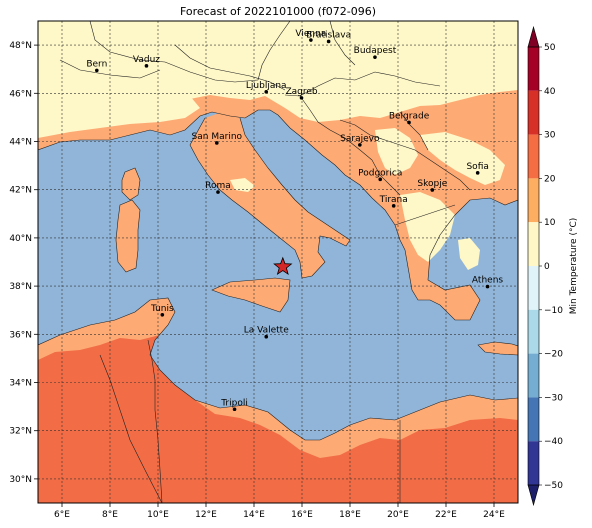 This screenshot has width=592, height=528. I want to click on tunisia-coastal-band, so click(106, 329).